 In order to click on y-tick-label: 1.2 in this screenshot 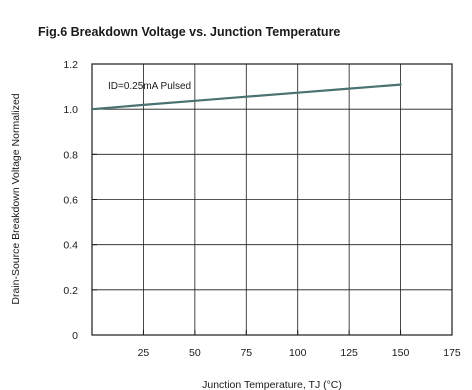, I will do `click(70, 65)`.